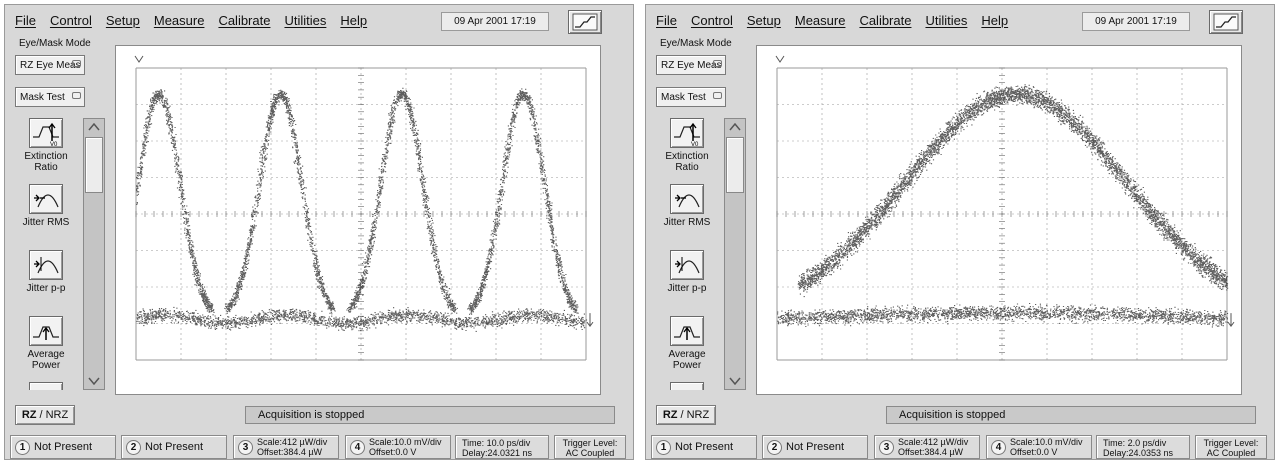 This screenshot has width=1279, height=463. Describe the element at coordinates (55, 43) in the screenshot. I see `mode-label: Eye/Mask Mode` at that location.